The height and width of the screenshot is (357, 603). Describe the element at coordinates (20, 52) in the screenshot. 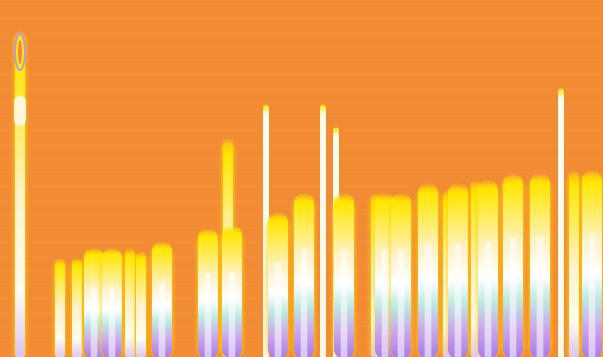

I see `bar-tip-ring-center` at that location.